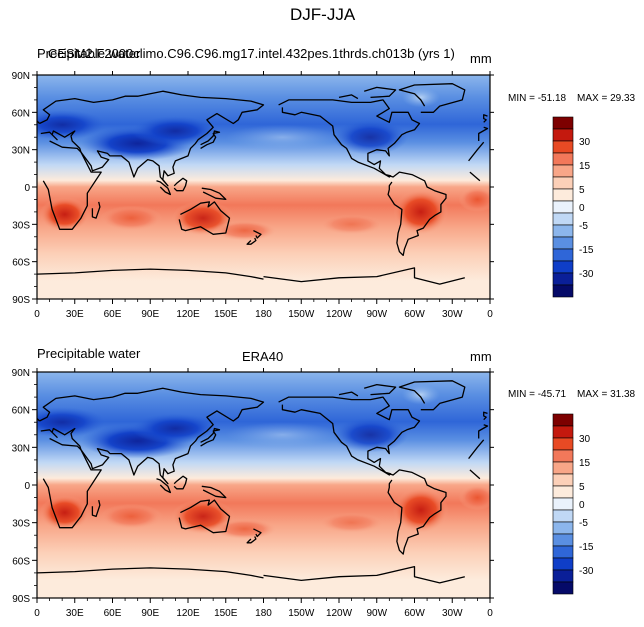  I want to click on y-tick-label: 90N, so click(21, 373).